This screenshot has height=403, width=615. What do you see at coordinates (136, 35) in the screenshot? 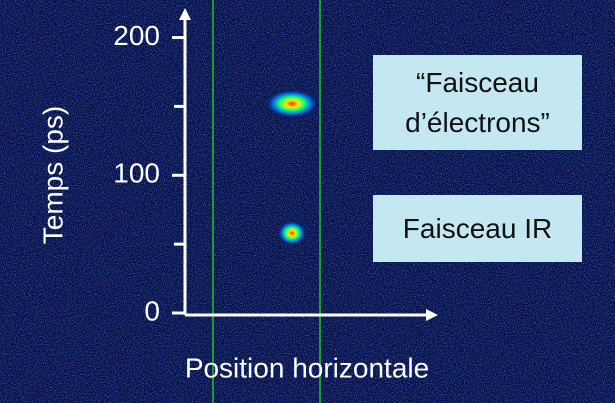
I see `y-tick-label: 200` at bounding box center [136, 35].